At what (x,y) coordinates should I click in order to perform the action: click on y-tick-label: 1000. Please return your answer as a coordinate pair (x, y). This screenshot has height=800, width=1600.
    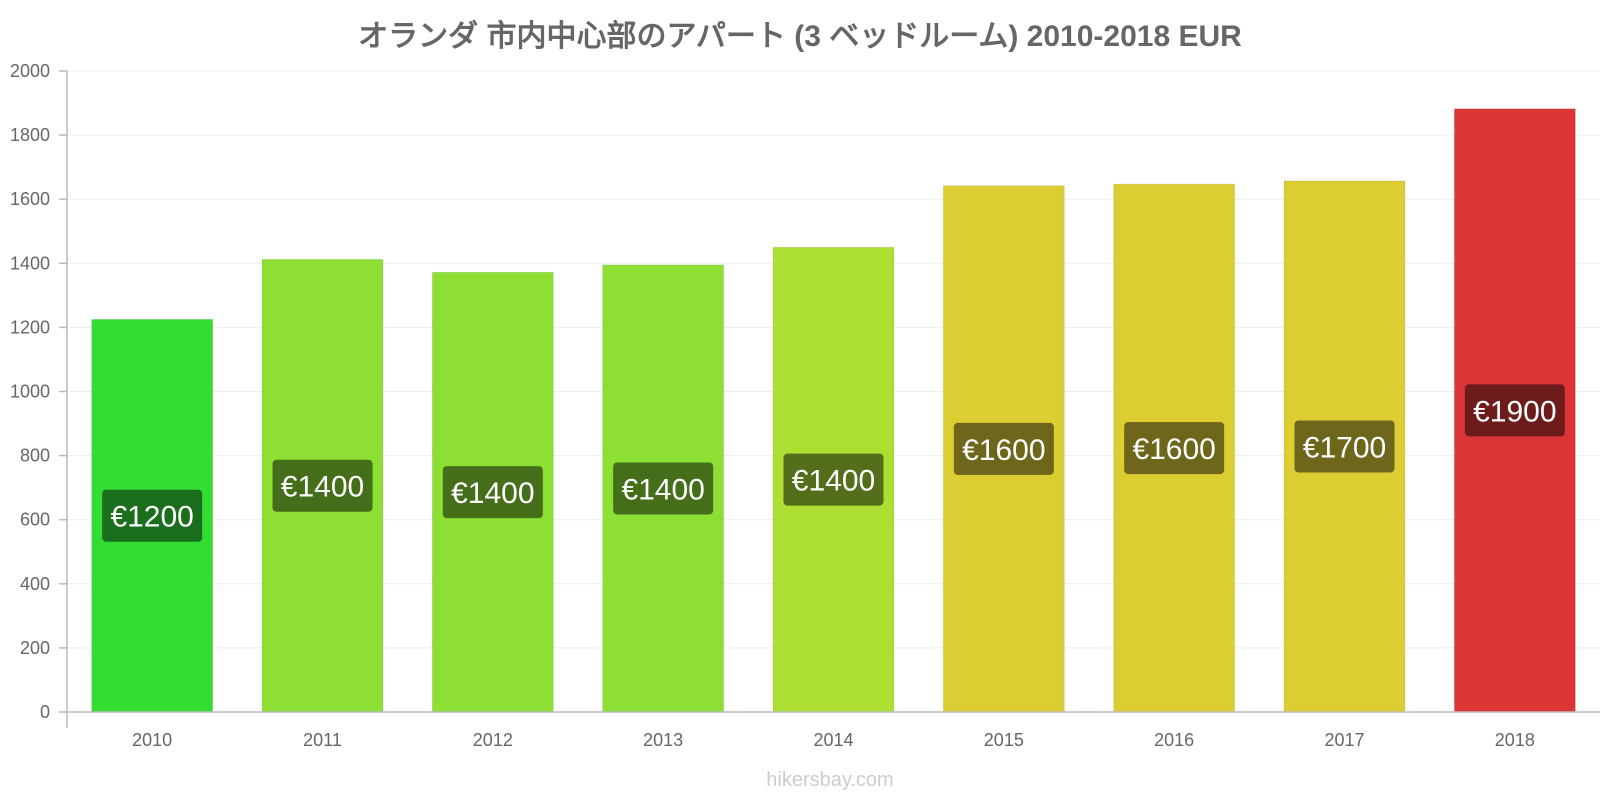
    Looking at the image, I should click on (30, 392).